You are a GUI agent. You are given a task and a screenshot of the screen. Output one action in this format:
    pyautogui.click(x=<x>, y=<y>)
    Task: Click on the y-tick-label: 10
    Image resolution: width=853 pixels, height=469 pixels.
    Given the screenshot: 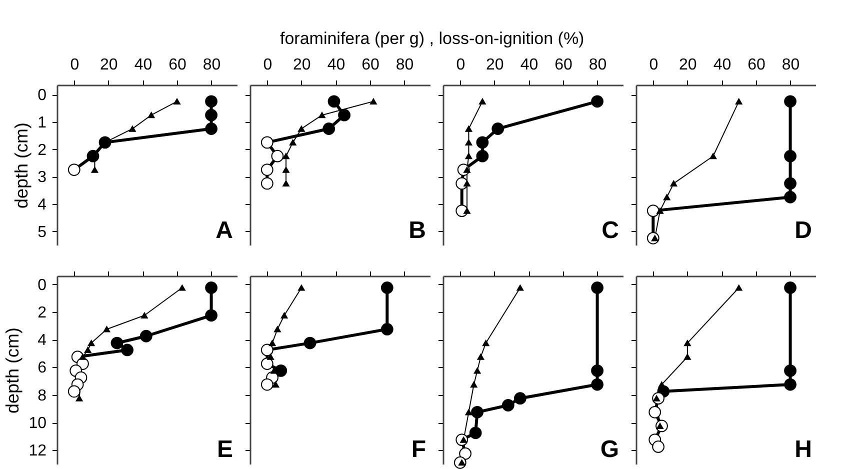 What is the action you would take?
    pyautogui.click(x=37, y=423)
    